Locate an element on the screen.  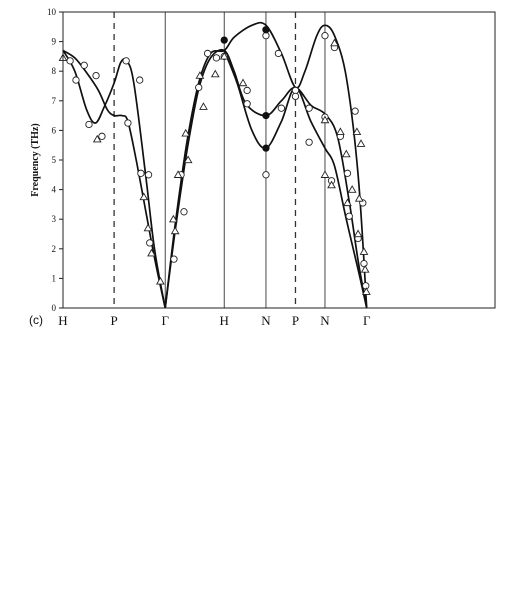
panel-label: (c) is located at coordinates (36, 320).